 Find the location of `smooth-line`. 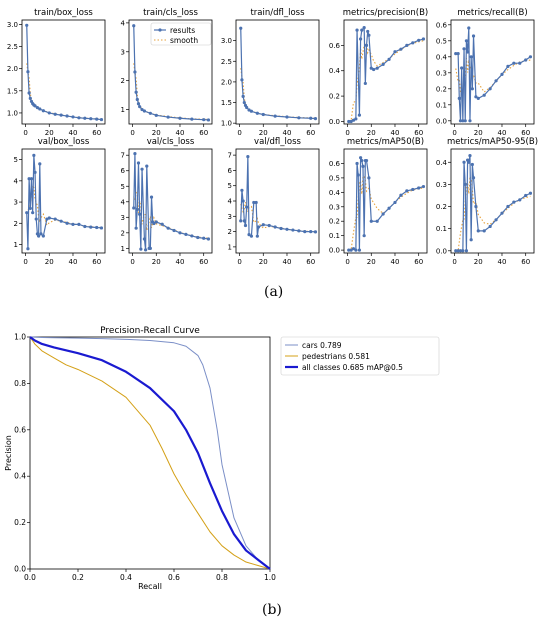

smooth-line is located at coordinates (278, 217).